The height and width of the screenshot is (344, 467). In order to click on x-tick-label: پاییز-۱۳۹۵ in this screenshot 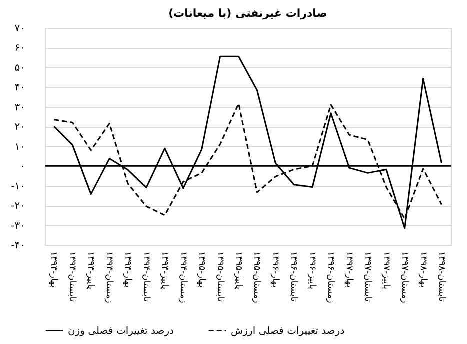, I will do `click(238, 271)`.